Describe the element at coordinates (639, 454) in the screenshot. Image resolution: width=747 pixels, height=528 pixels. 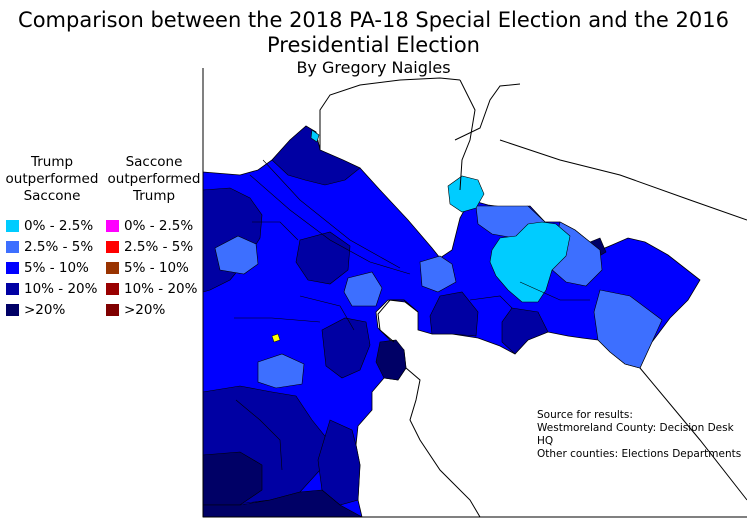
I see `source-line-3: Other counties: Elections Departments` at that location.